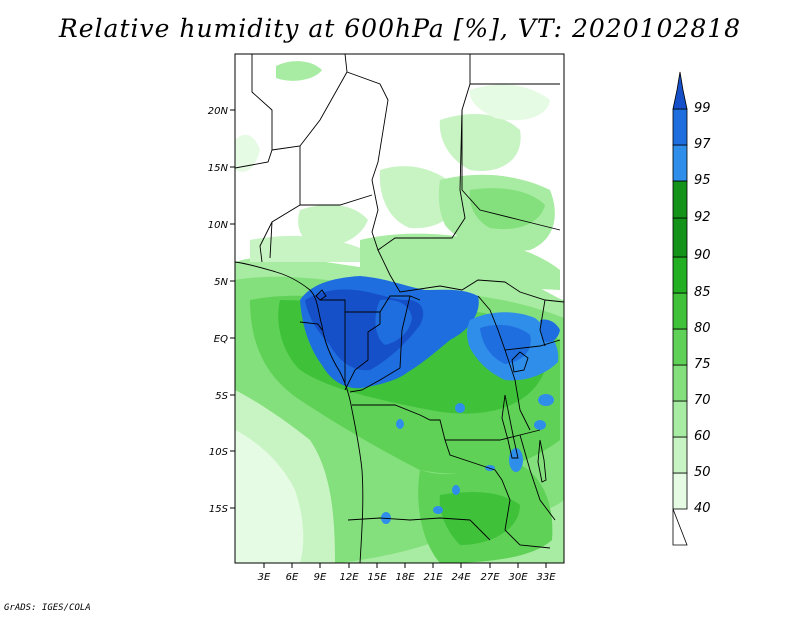 The width and height of the screenshot is (800, 618). Describe the element at coordinates (433, 577) in the screenshot. I see `lon-tick-label: 21E` at that location.